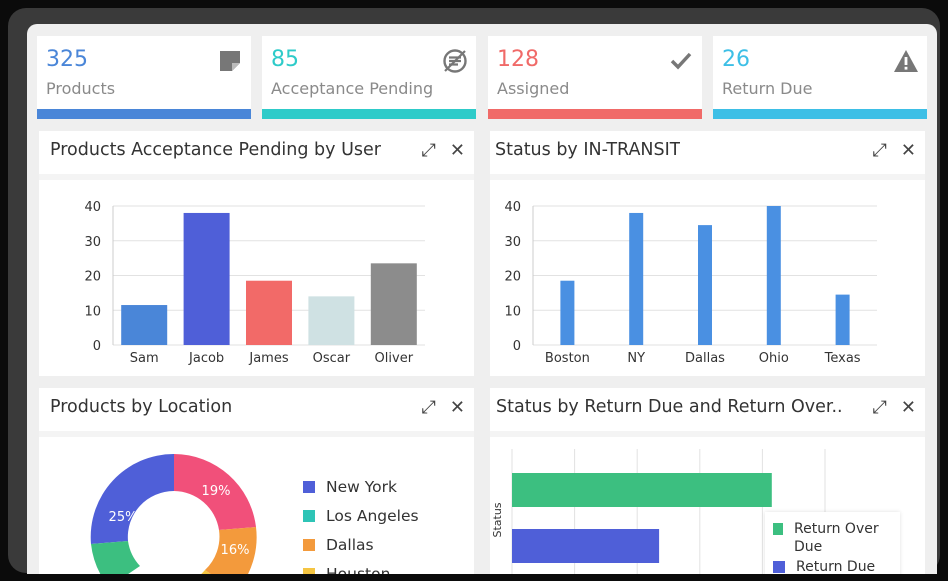 Image resolution: width=948 pixels, height=581 pixels. What do you see at coordinates (636, 358) in the screenshot?
I see `x-tick-label: NY` at bounding box center [636, 358].